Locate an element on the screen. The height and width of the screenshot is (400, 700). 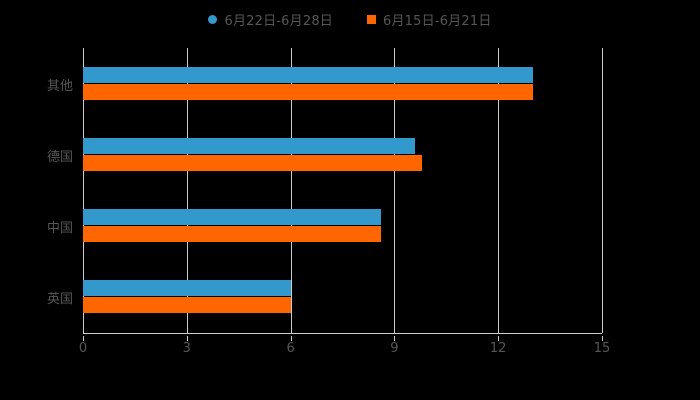
legend-label-series-1: 6月15日-6月21日 is located at coordinates (437, 21).